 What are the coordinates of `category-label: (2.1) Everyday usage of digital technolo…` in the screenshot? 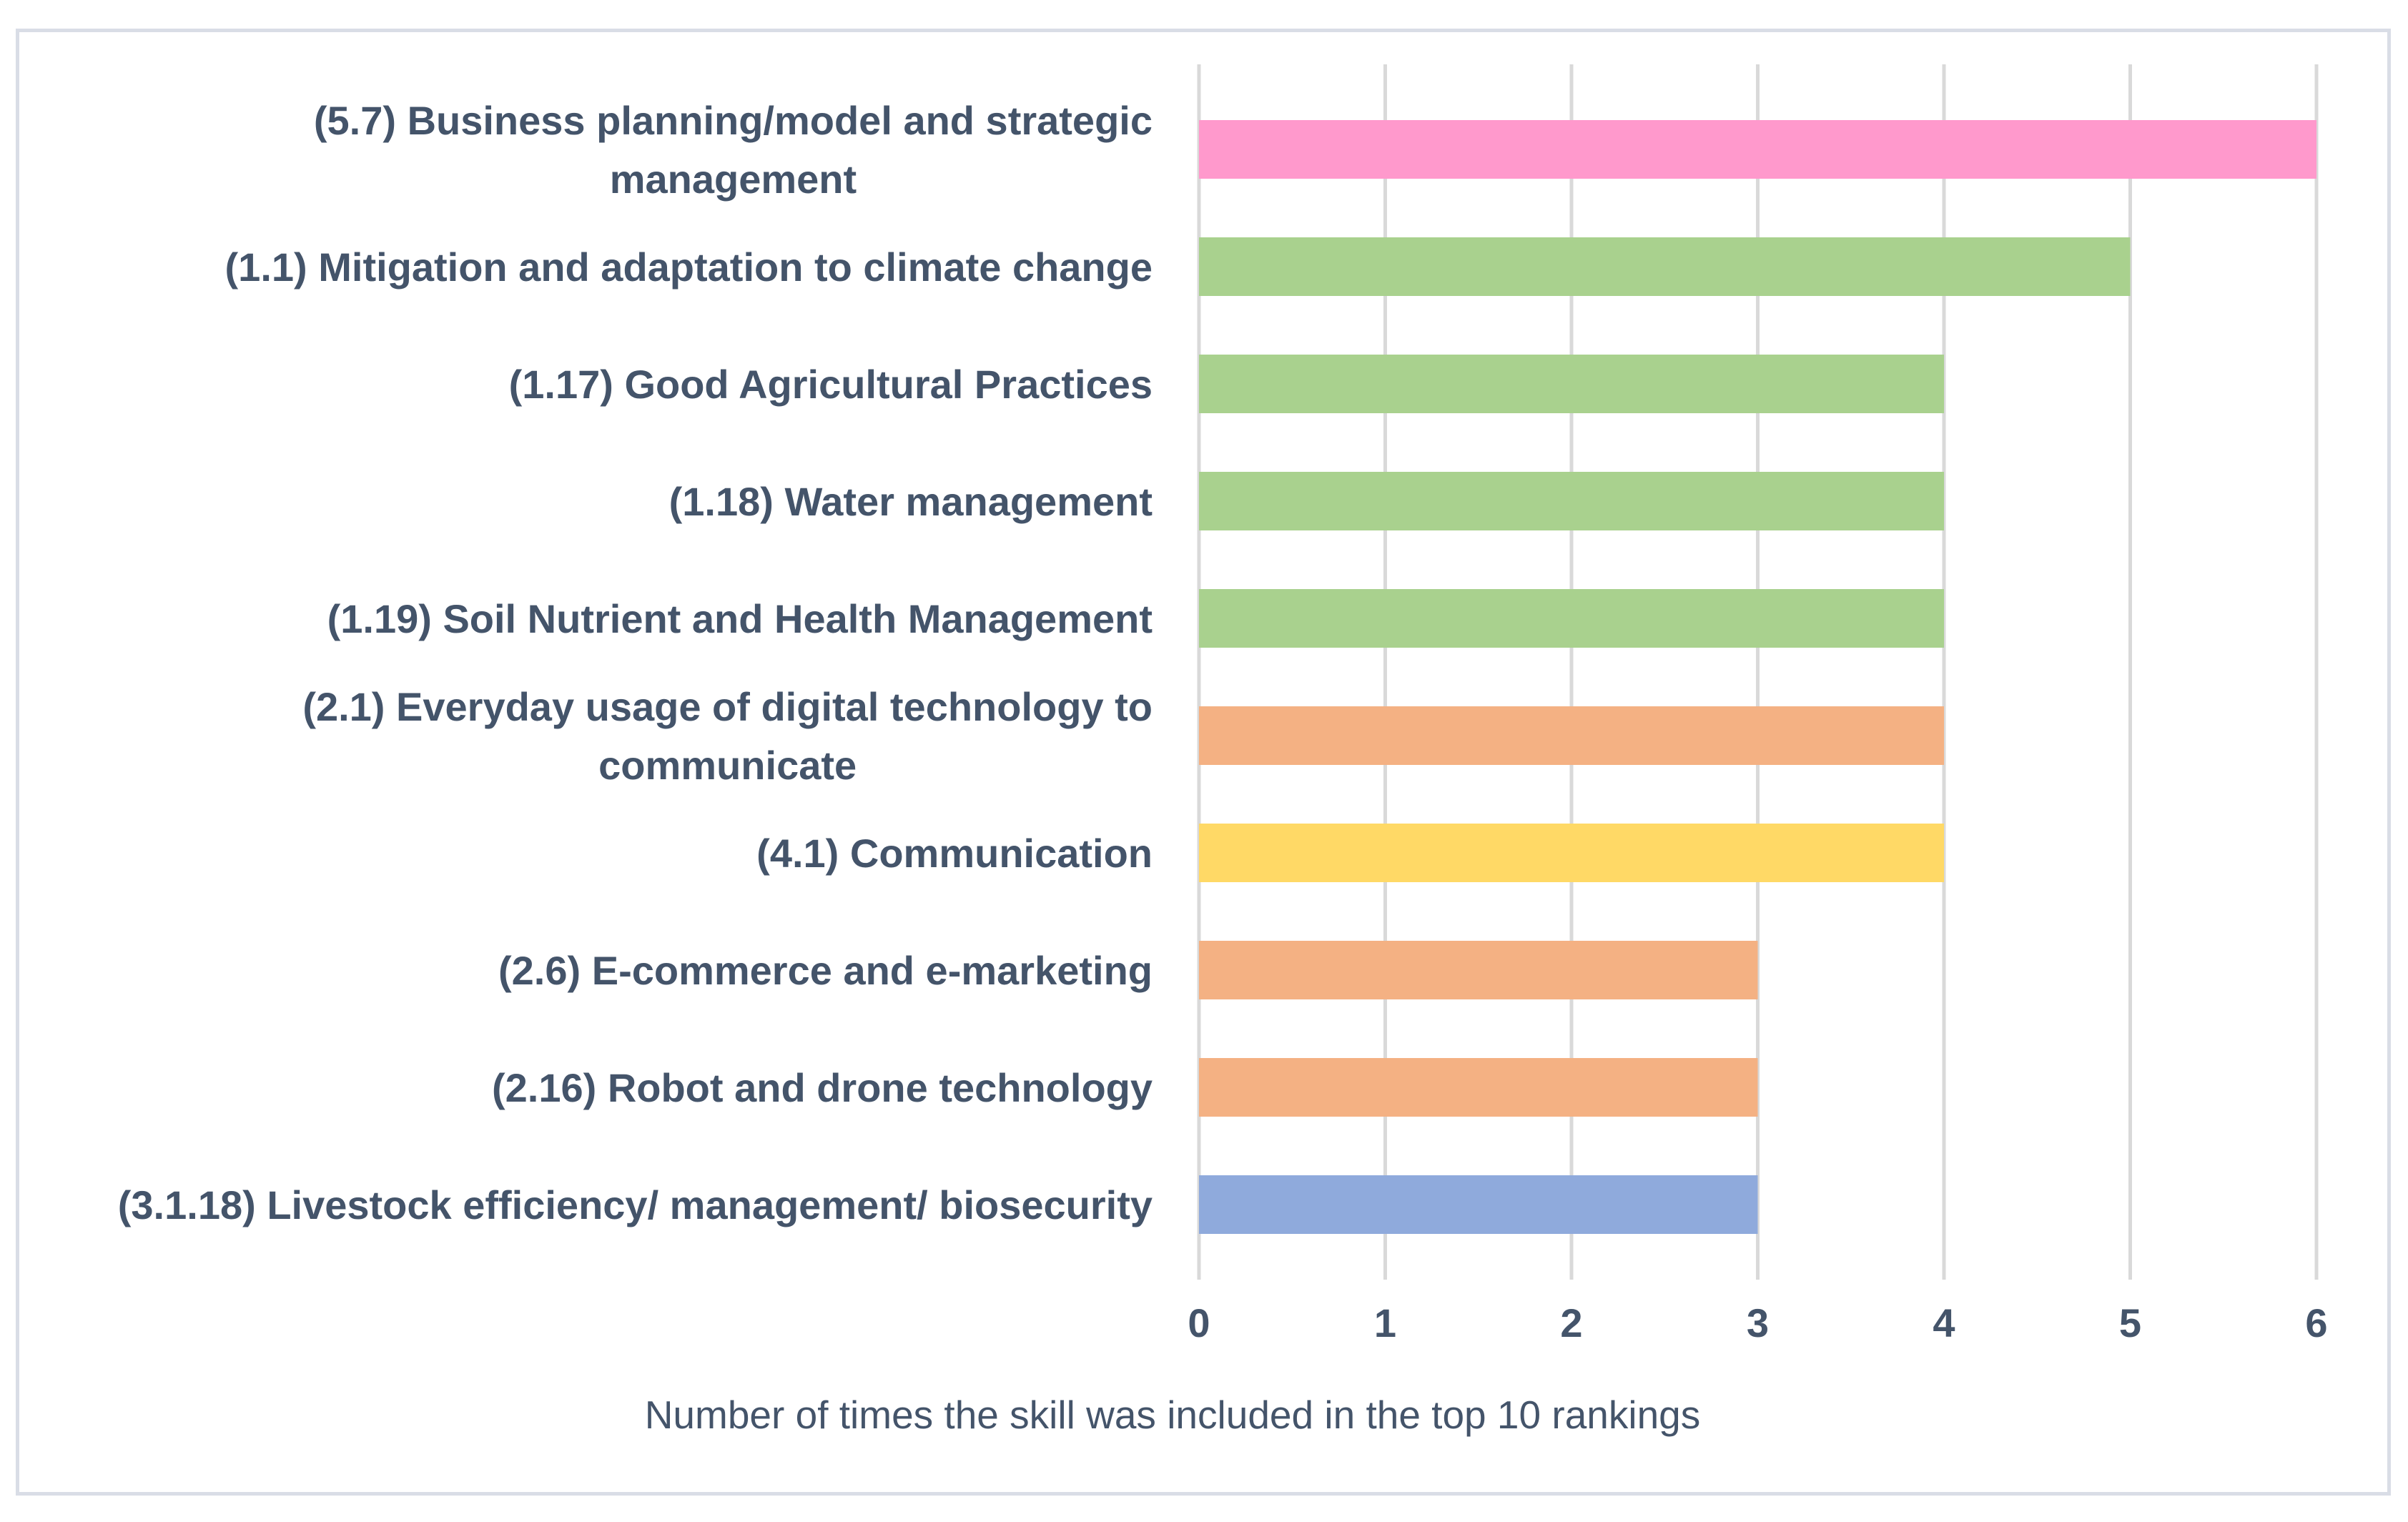 It's located at (727, 736).